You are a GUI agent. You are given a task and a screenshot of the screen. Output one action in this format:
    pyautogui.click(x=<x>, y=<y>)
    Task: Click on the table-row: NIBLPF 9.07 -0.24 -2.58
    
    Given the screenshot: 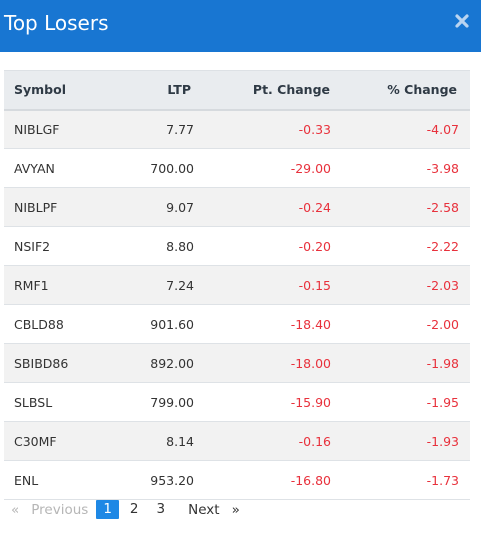 What is the action you would take?
    pyautogui.click(x=237, y=207)
    